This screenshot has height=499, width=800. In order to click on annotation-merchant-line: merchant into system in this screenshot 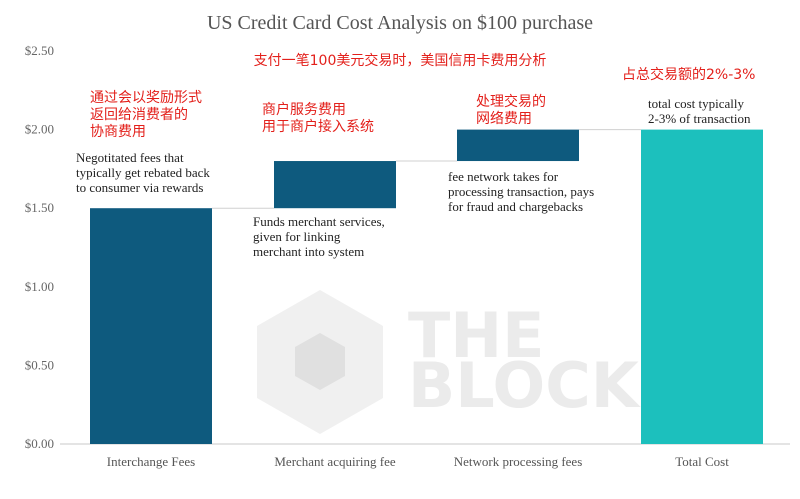, I will do `click(308, 251)`.